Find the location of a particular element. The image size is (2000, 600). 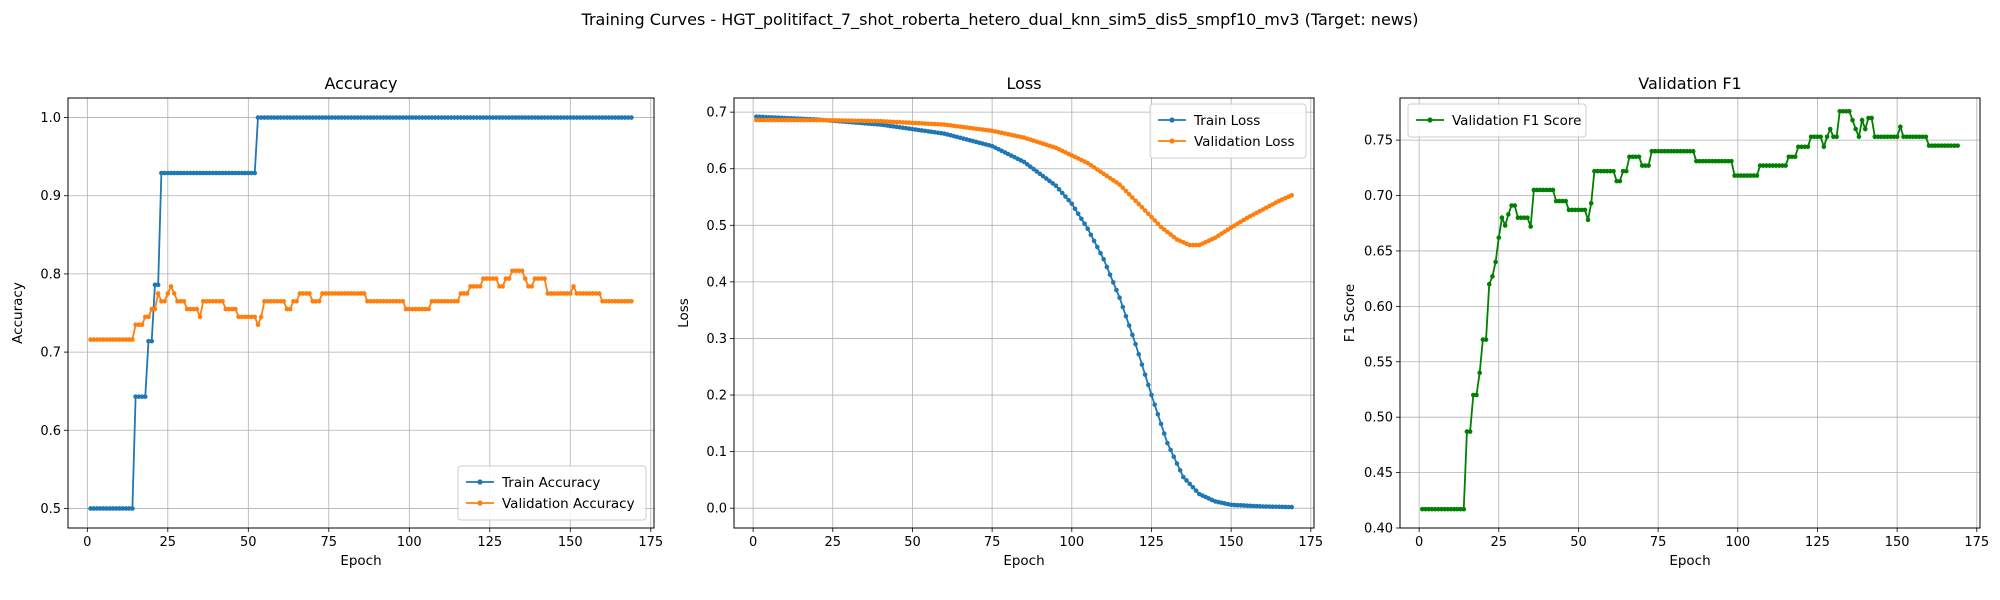

y-tick-label: 0.75 is located at coordinates (1378, 141).